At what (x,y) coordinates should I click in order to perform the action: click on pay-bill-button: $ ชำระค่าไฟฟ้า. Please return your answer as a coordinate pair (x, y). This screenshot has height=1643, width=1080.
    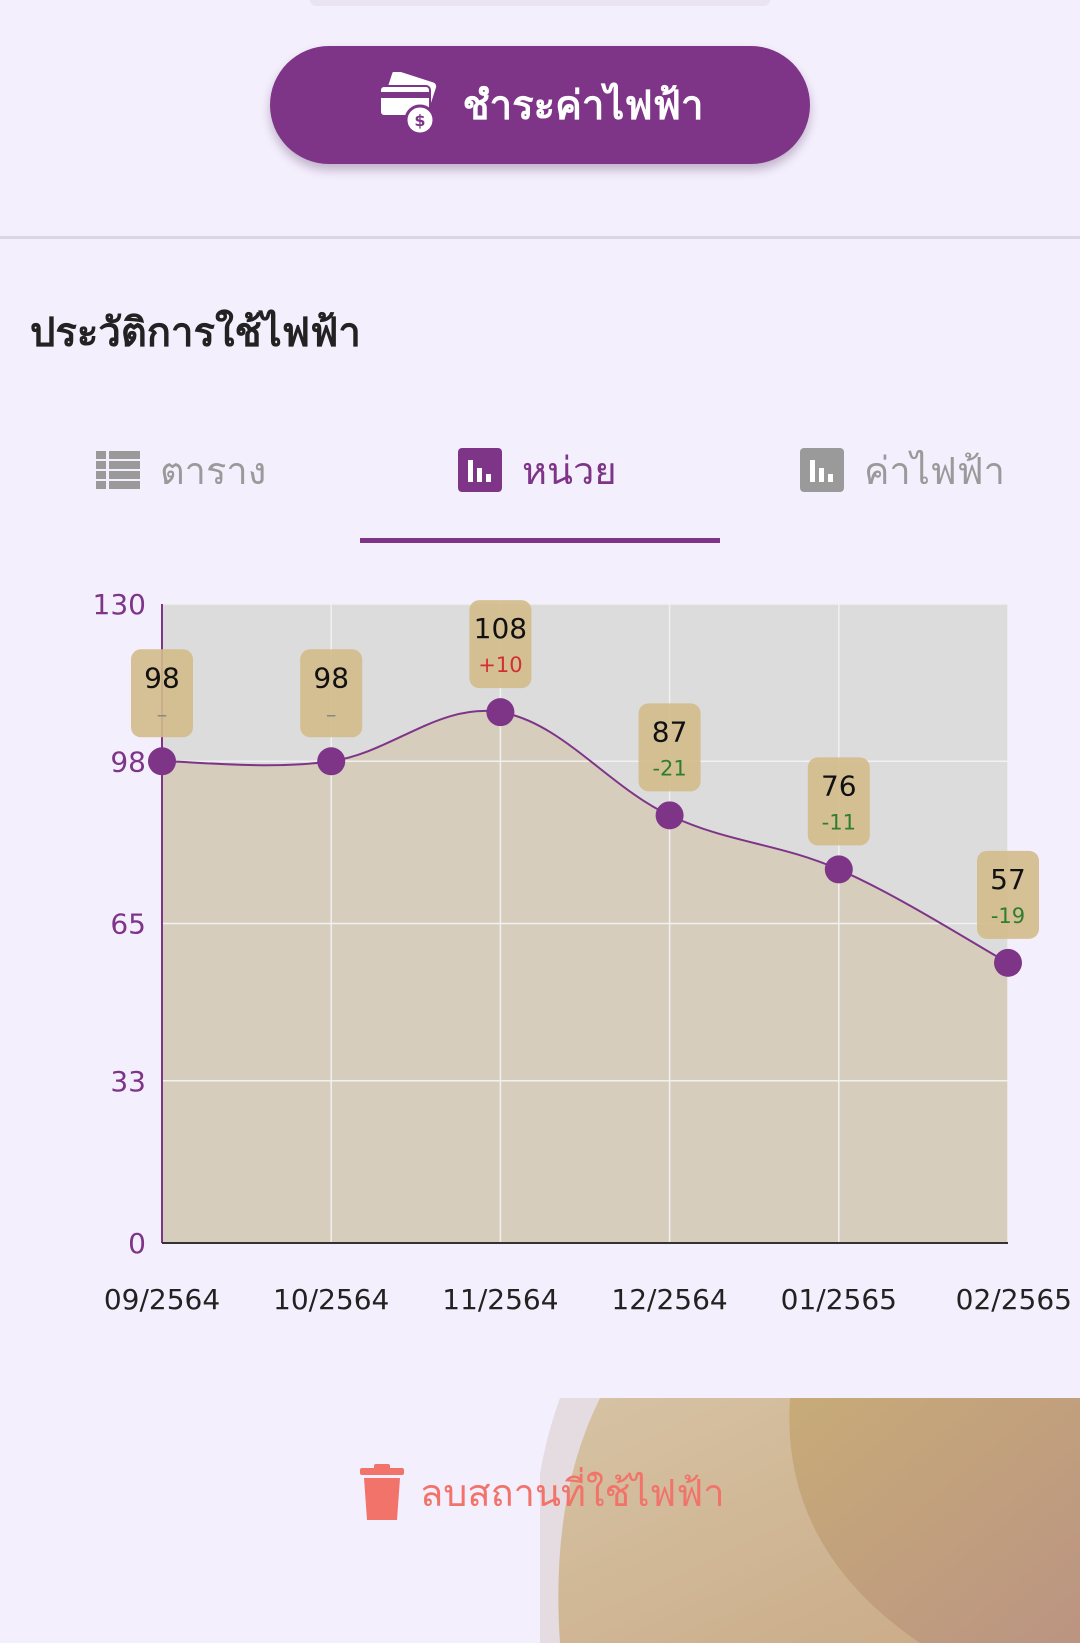
    Looking at the image, I should click on (540, 105).